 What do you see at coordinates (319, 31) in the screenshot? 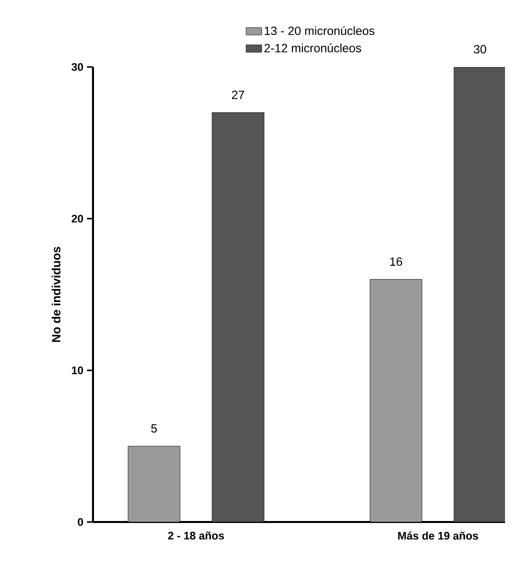
I see `legend-label: 13 - 20 micronúcleos` at bounding box center [319, 31].